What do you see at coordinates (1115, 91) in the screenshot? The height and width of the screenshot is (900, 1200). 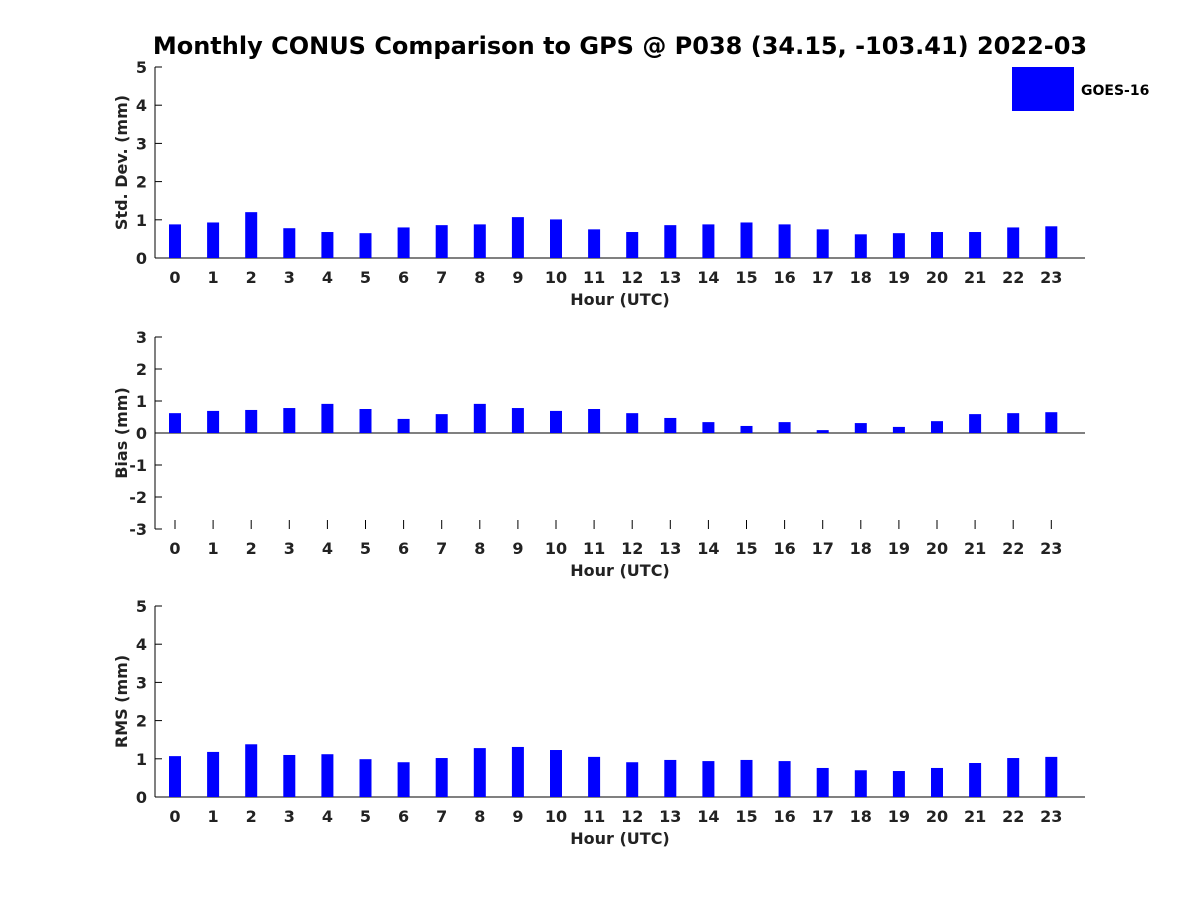 I see `legend-label: GOES-16` at bounding box center [1115, 91].